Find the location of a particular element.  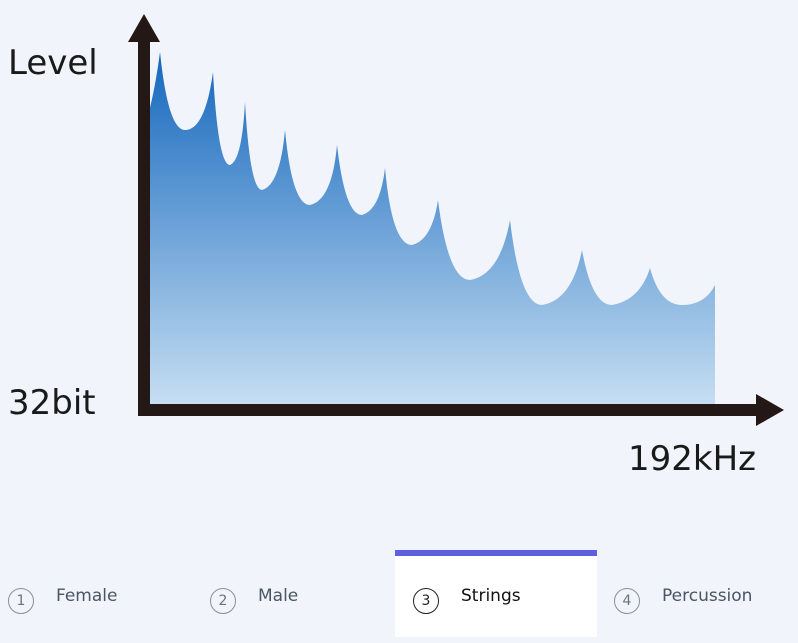

tab-label: Female is located at coordinates (87, 596).